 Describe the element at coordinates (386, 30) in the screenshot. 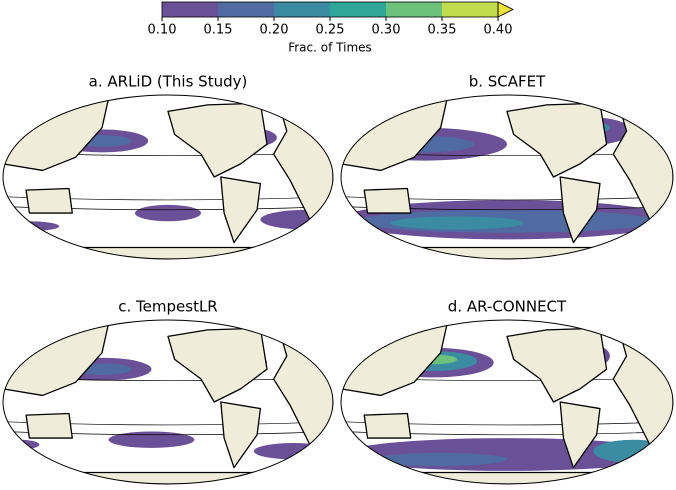

I see `colorbar-tick-label: 0.30` at that location.